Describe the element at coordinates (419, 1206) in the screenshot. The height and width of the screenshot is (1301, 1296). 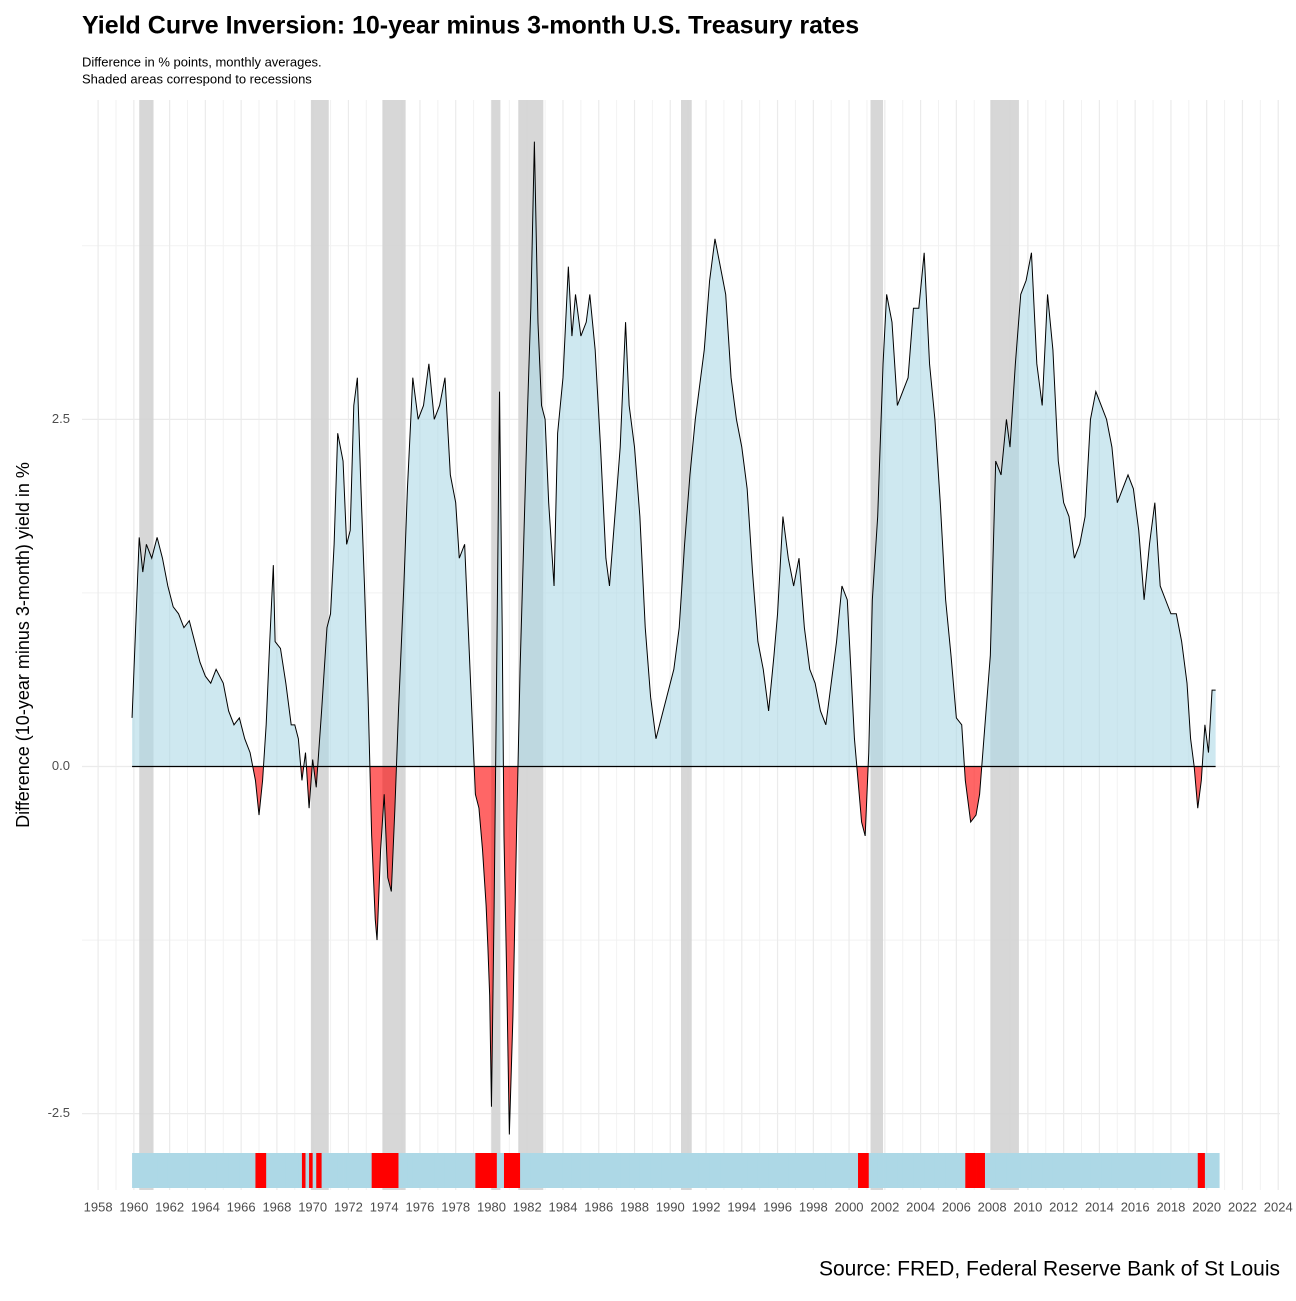
I see `x-tick-label: 1976` at that location.